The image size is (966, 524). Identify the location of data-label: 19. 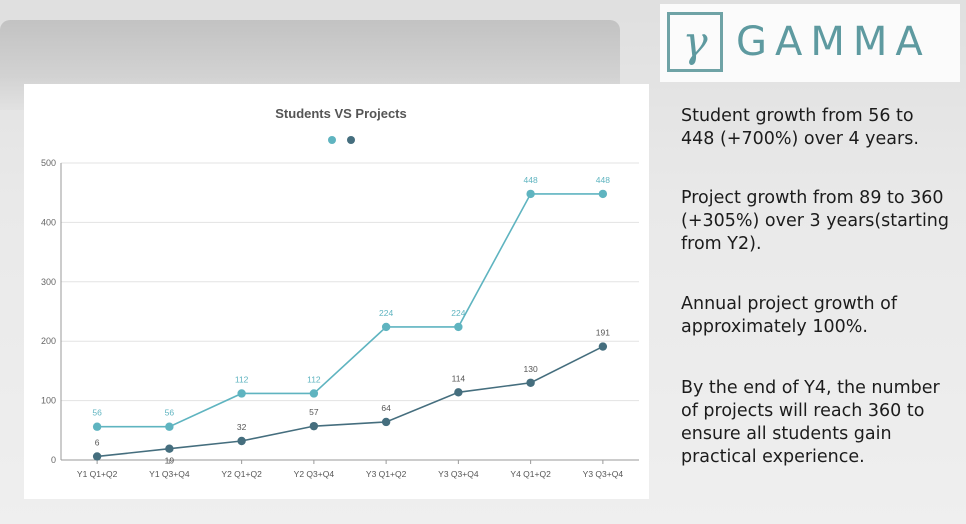
(170, 461).